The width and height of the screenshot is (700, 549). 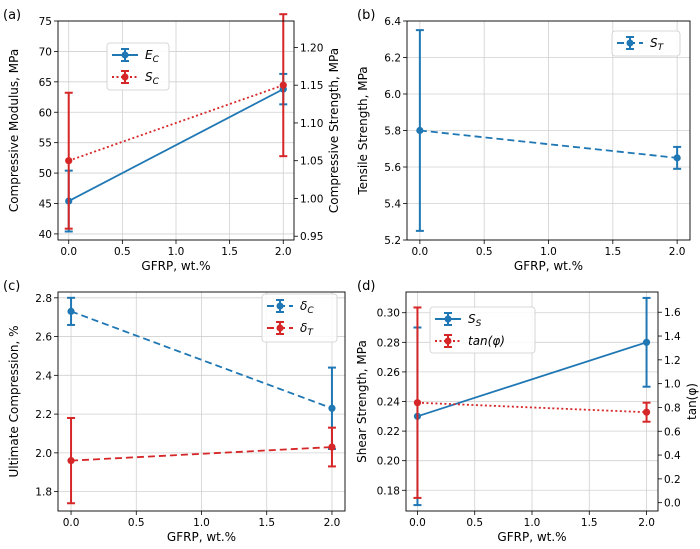 I want to click on legend-entry-label: SS, so click(x=475, y=320).